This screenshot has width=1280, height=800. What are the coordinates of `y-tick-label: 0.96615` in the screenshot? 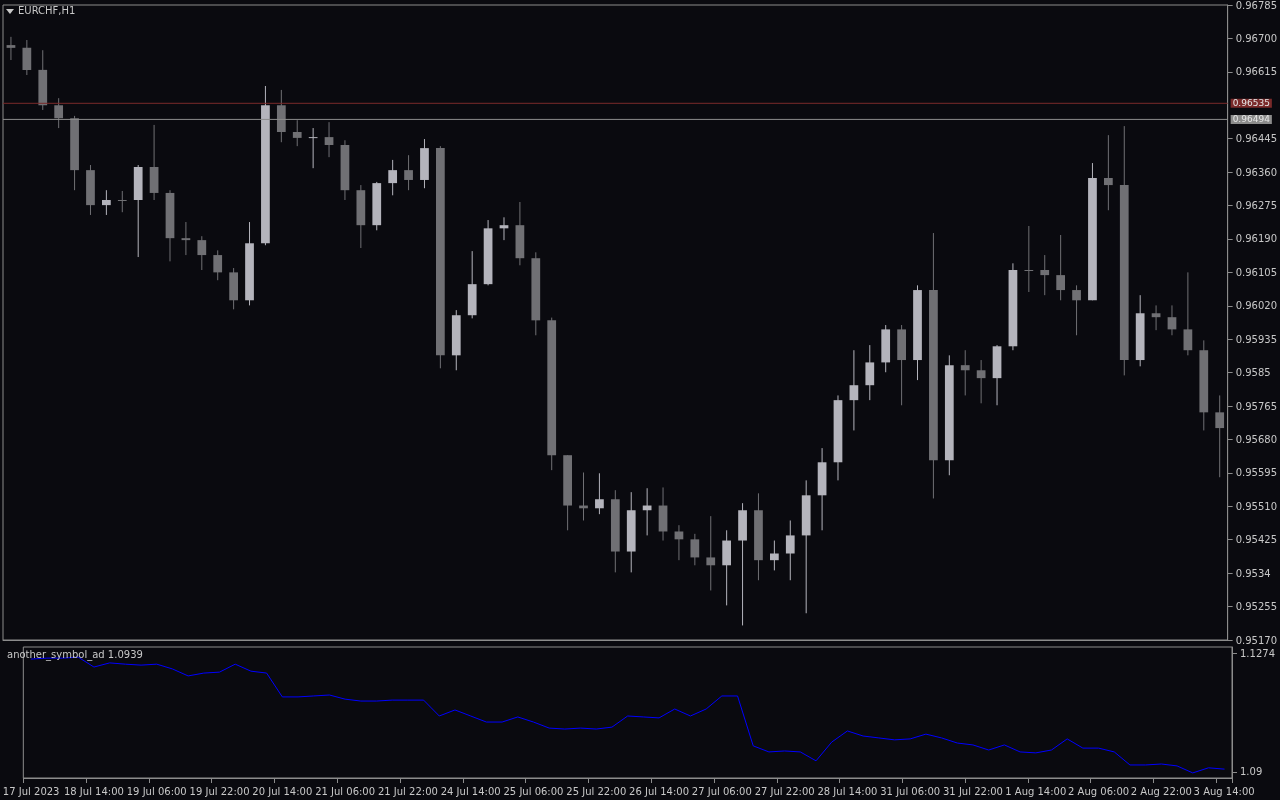 It's located at (1256, 72).